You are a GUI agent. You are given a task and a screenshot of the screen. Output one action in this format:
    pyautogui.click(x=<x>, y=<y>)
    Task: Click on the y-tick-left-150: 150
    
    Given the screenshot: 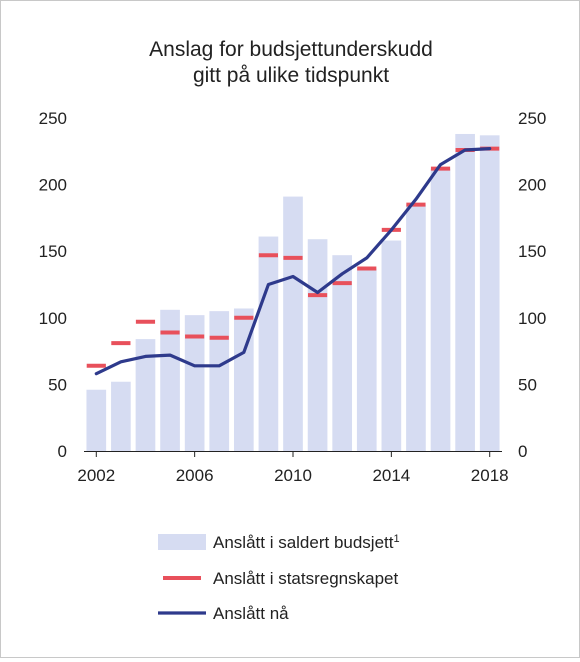 What is the action you would take?
    pyautogui.click(x=53, y=251)
    